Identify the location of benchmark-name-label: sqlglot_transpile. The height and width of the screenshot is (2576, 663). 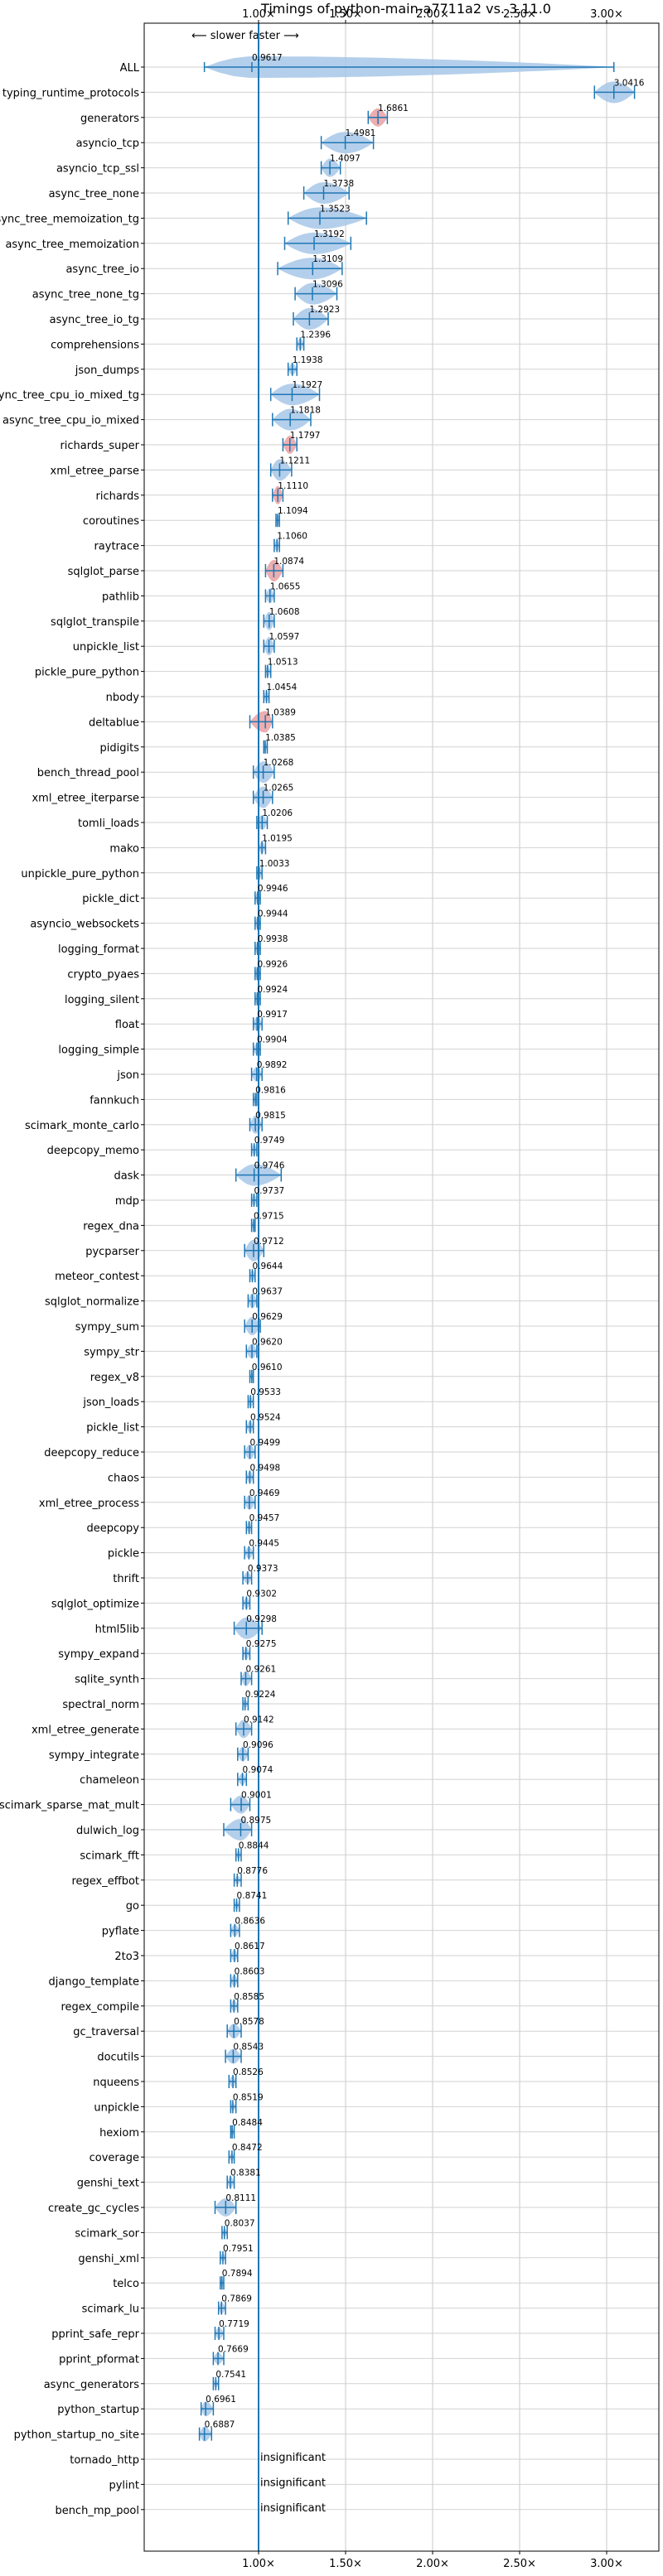
(95, 622).